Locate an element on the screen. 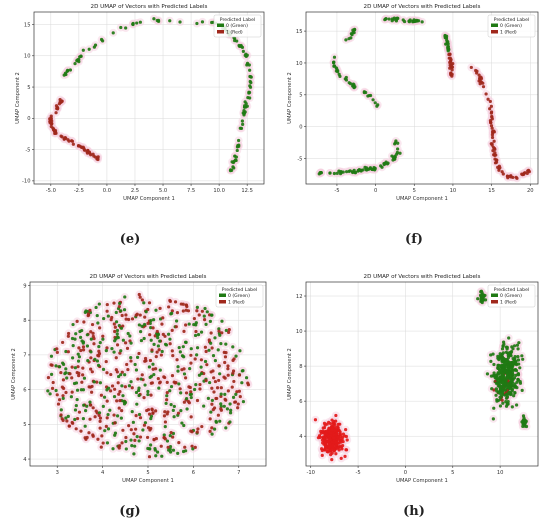  legend-swatch-green is located at coordinates (494, 25).